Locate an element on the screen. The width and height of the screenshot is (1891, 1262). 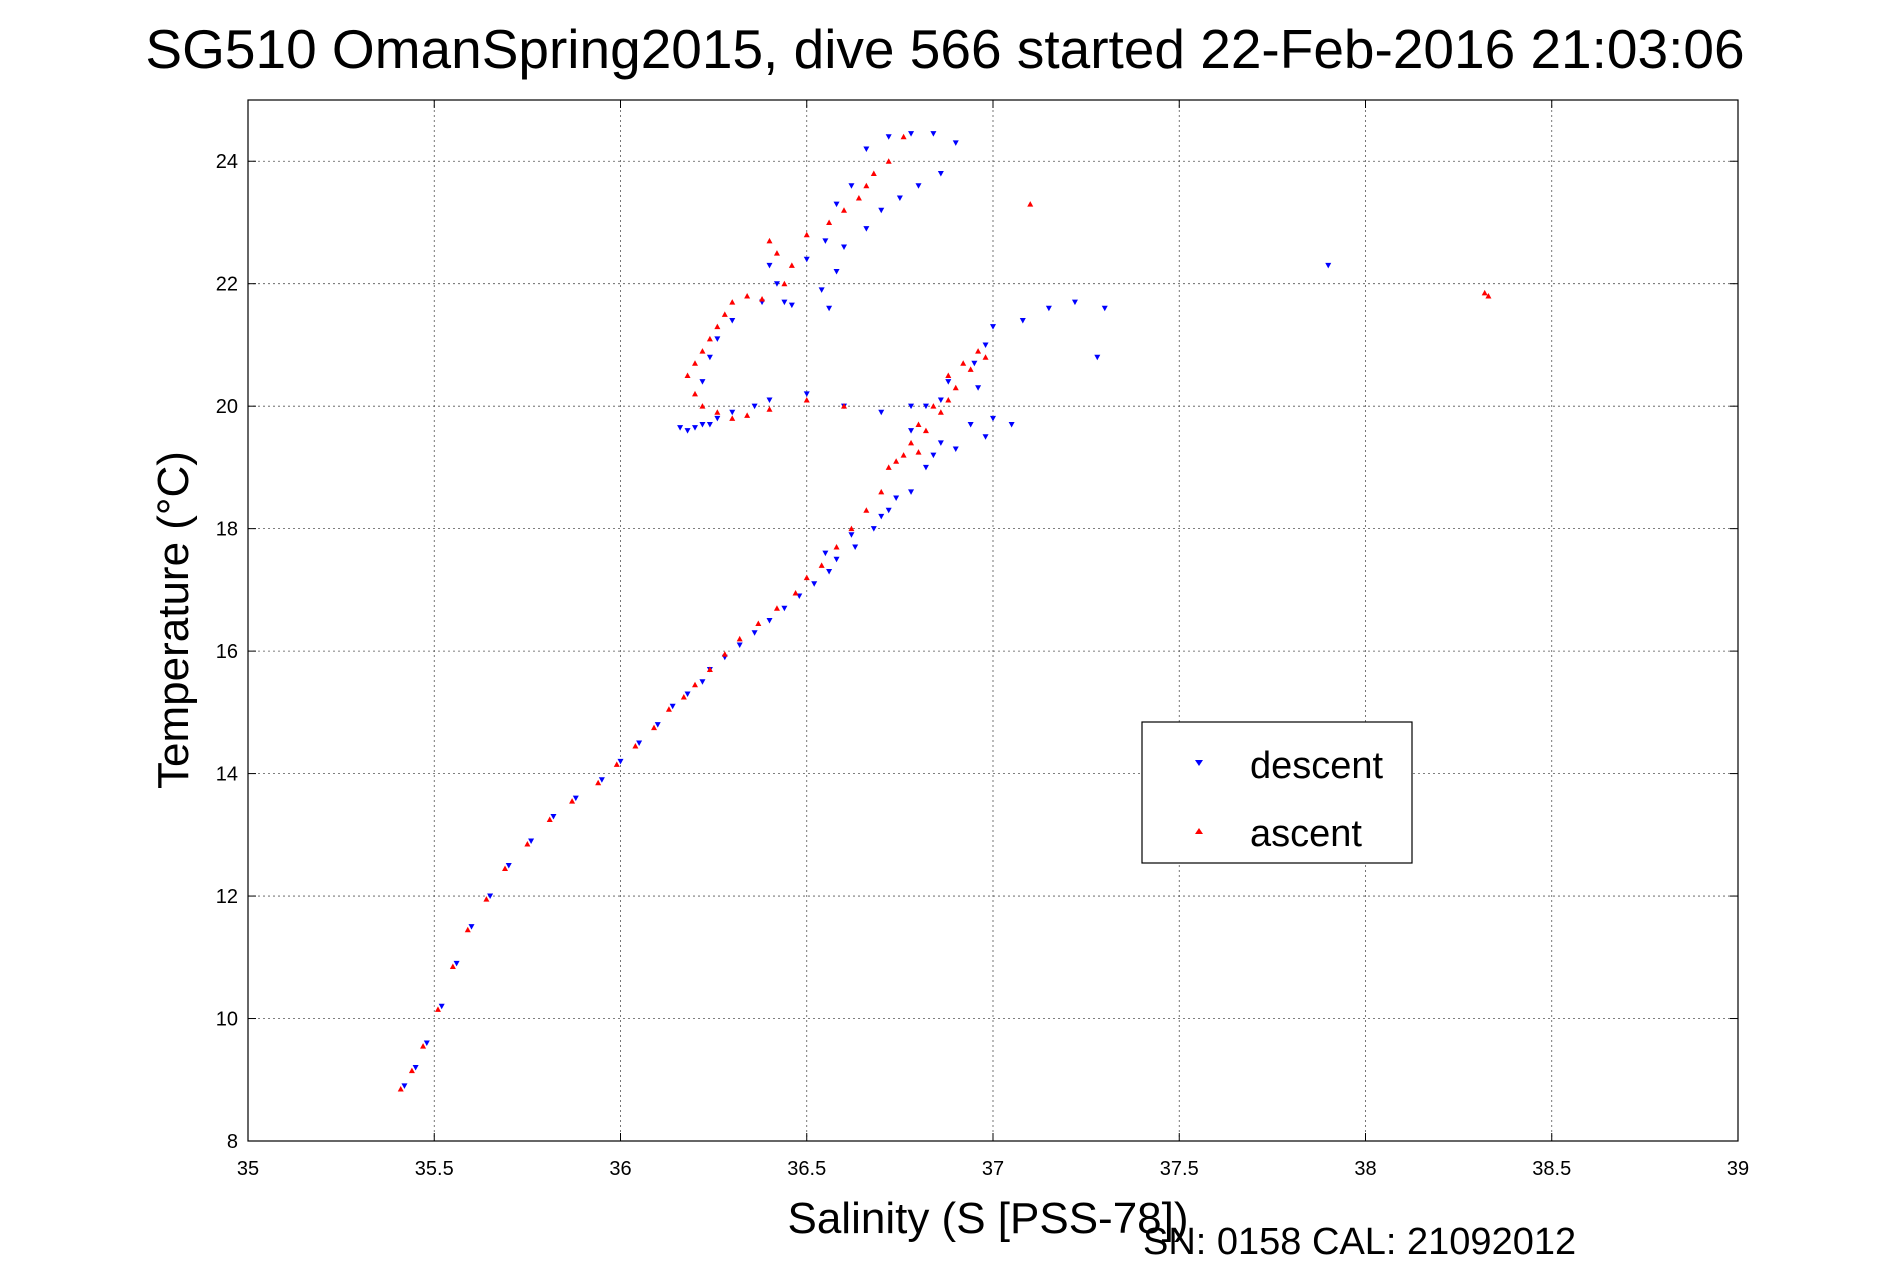
x-tick-label: 39 is located at coordinates (1738, 1169).